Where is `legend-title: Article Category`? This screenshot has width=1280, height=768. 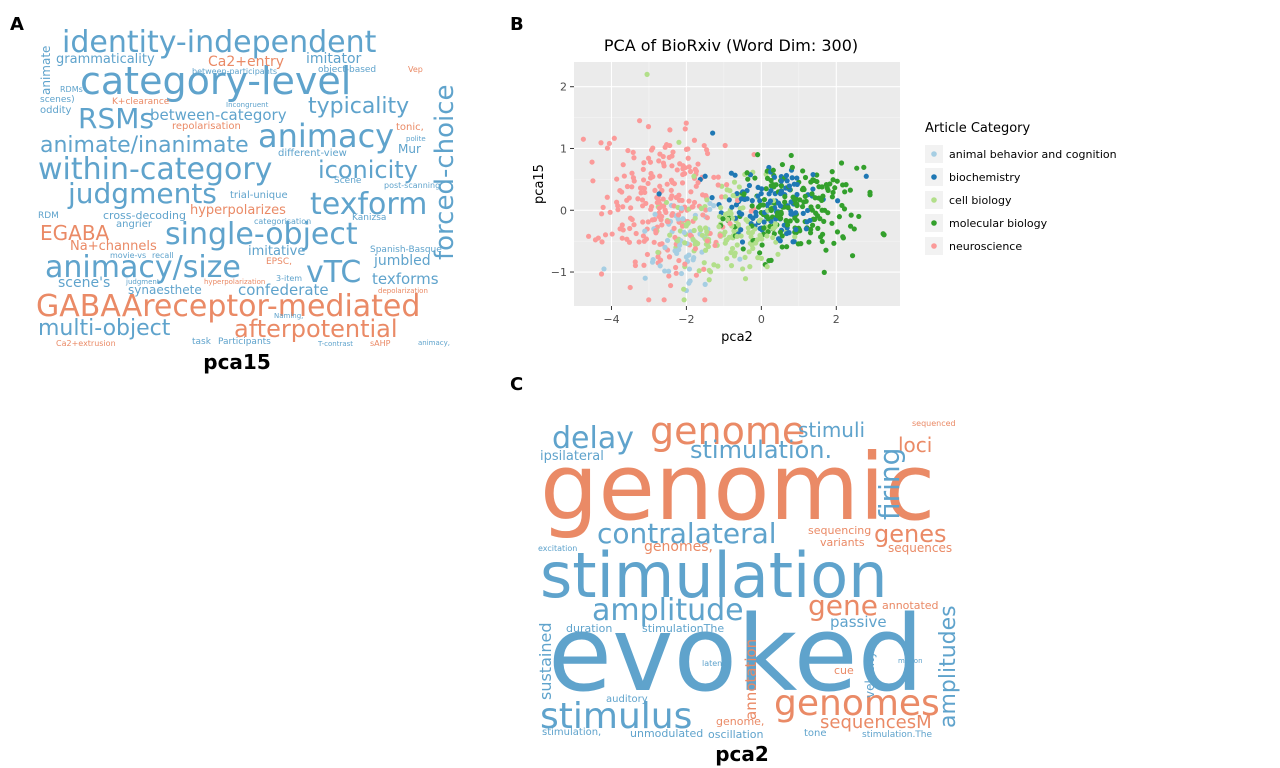 legend-title: Article Category is located at coordinates (978, 128).